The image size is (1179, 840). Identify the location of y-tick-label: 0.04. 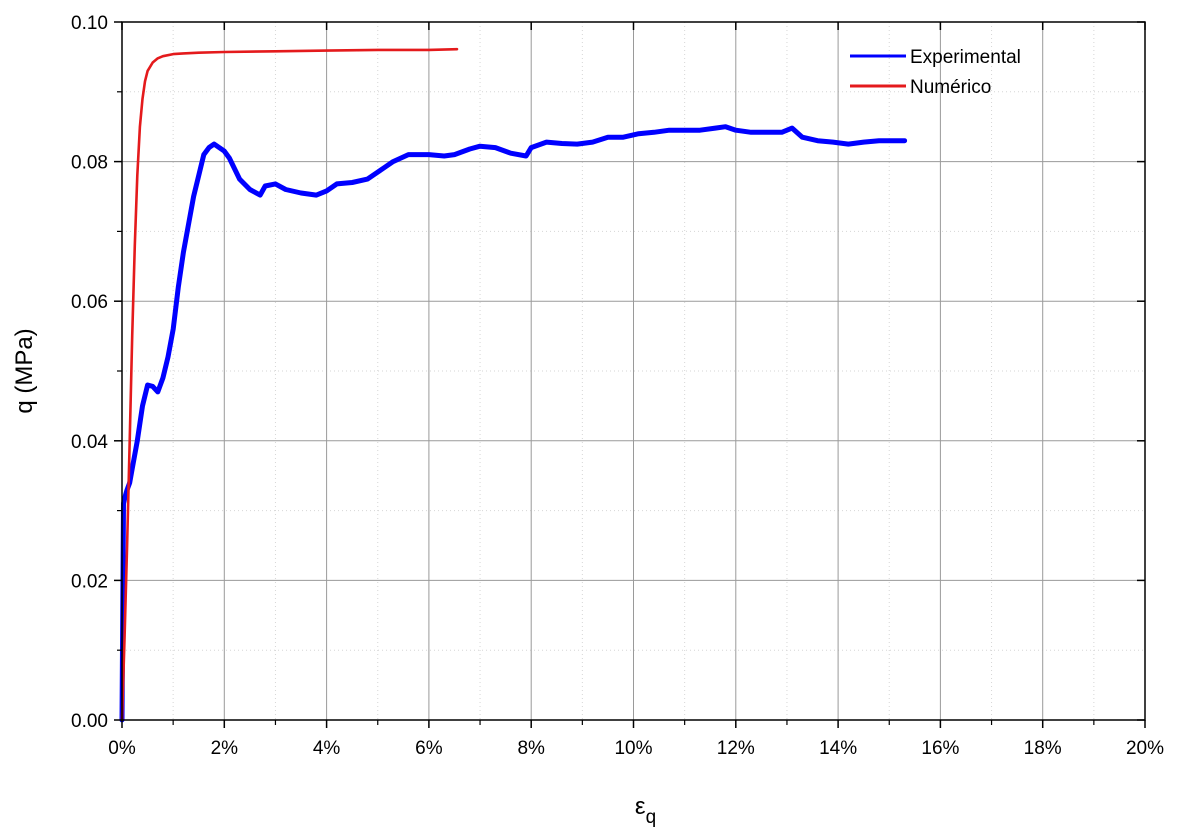
(89, 442).